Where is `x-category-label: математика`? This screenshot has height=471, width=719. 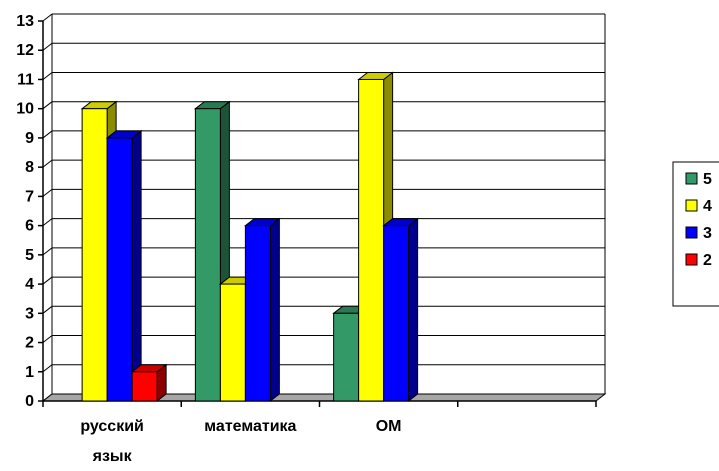 x-category-label: математика is located at coordinates (250, 426).